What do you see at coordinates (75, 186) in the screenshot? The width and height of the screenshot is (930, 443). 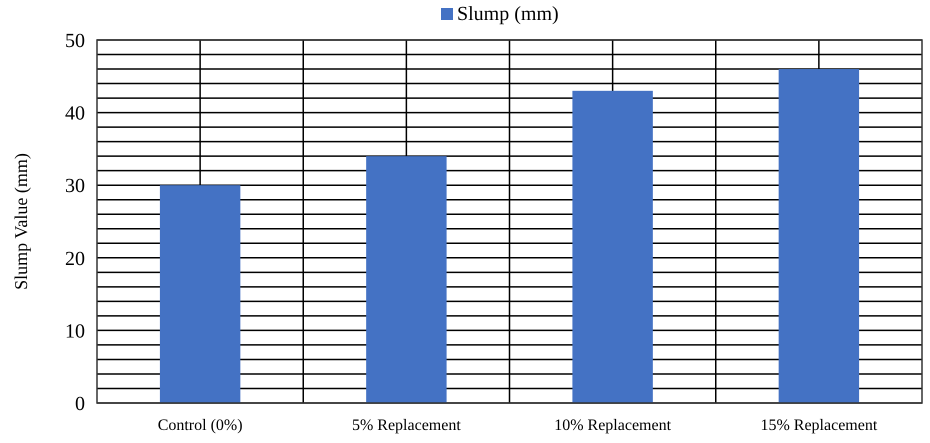 I see `y-tick-label: 30` at bounding box center [75, 186].